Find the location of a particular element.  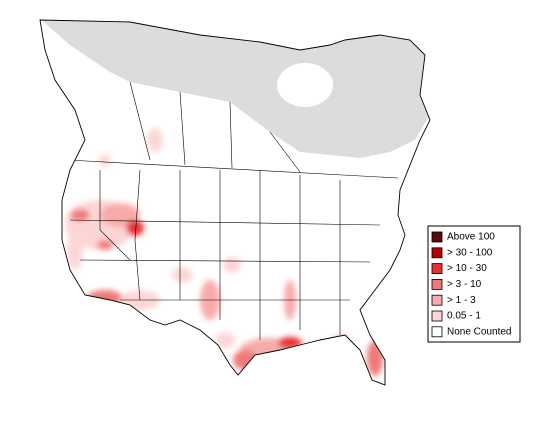

hudson-bay is located at coordinates (305, 85).